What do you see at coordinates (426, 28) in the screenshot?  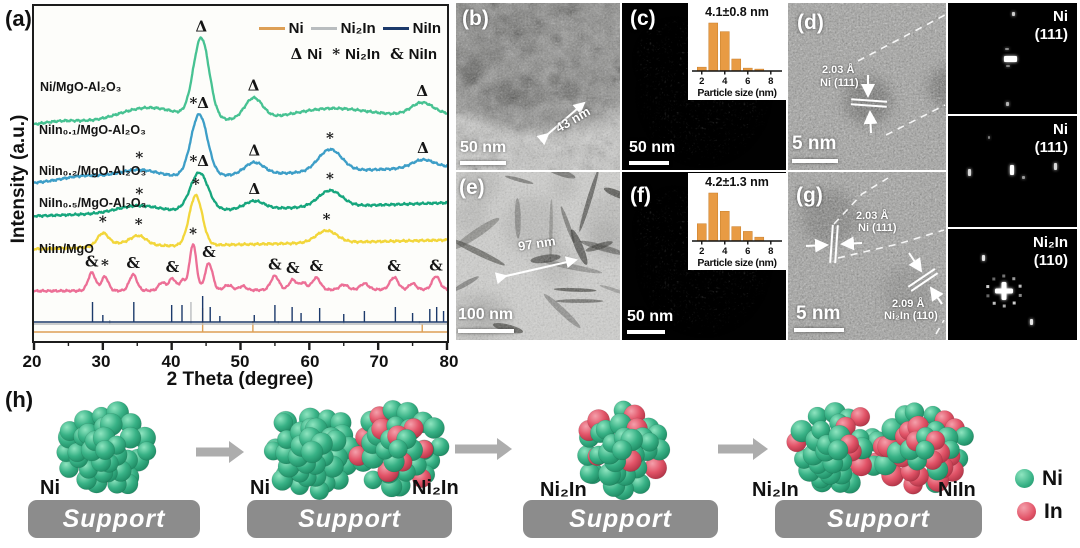 I see `legend-label: NiIn` at bounding box center [426, 28].